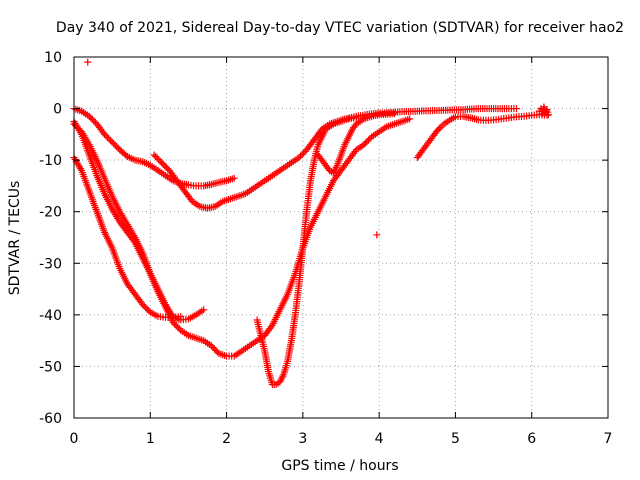 The height and width of the screenshot is (480, 640). I want to click on x-tick-label: 1, so click(150, 439).